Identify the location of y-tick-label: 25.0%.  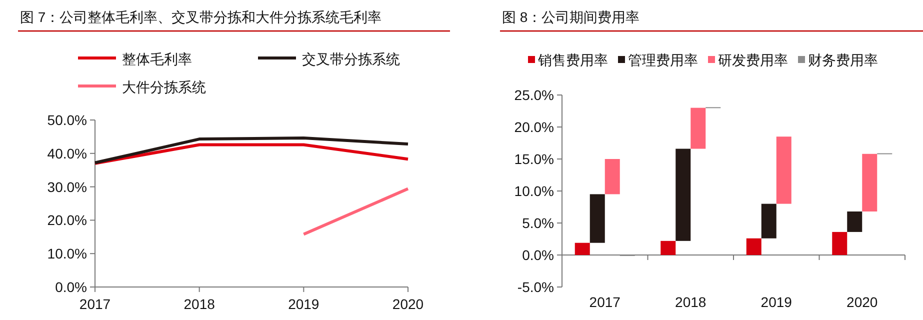
(534, 95).